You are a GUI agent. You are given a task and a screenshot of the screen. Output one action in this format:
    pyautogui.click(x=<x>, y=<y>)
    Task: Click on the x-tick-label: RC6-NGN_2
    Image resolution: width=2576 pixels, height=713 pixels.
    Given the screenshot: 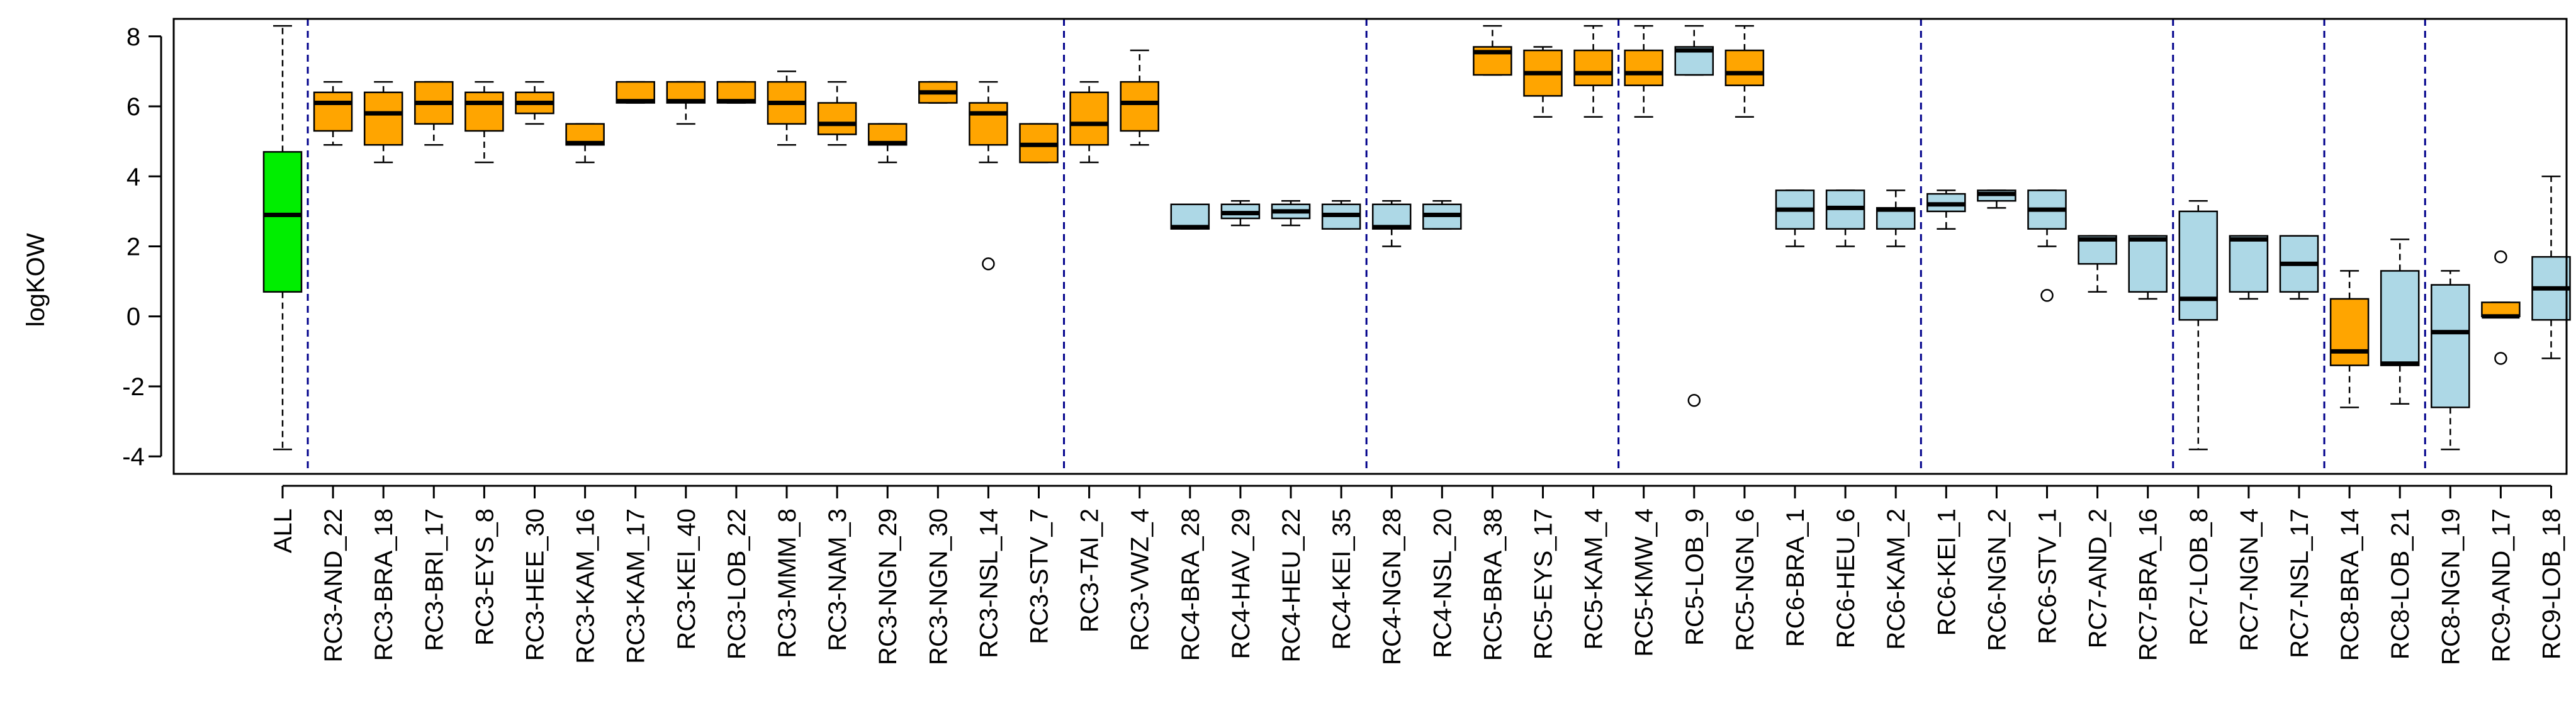 What is the action you would take?
    pyautogui.click(x=1997, y=579)
    